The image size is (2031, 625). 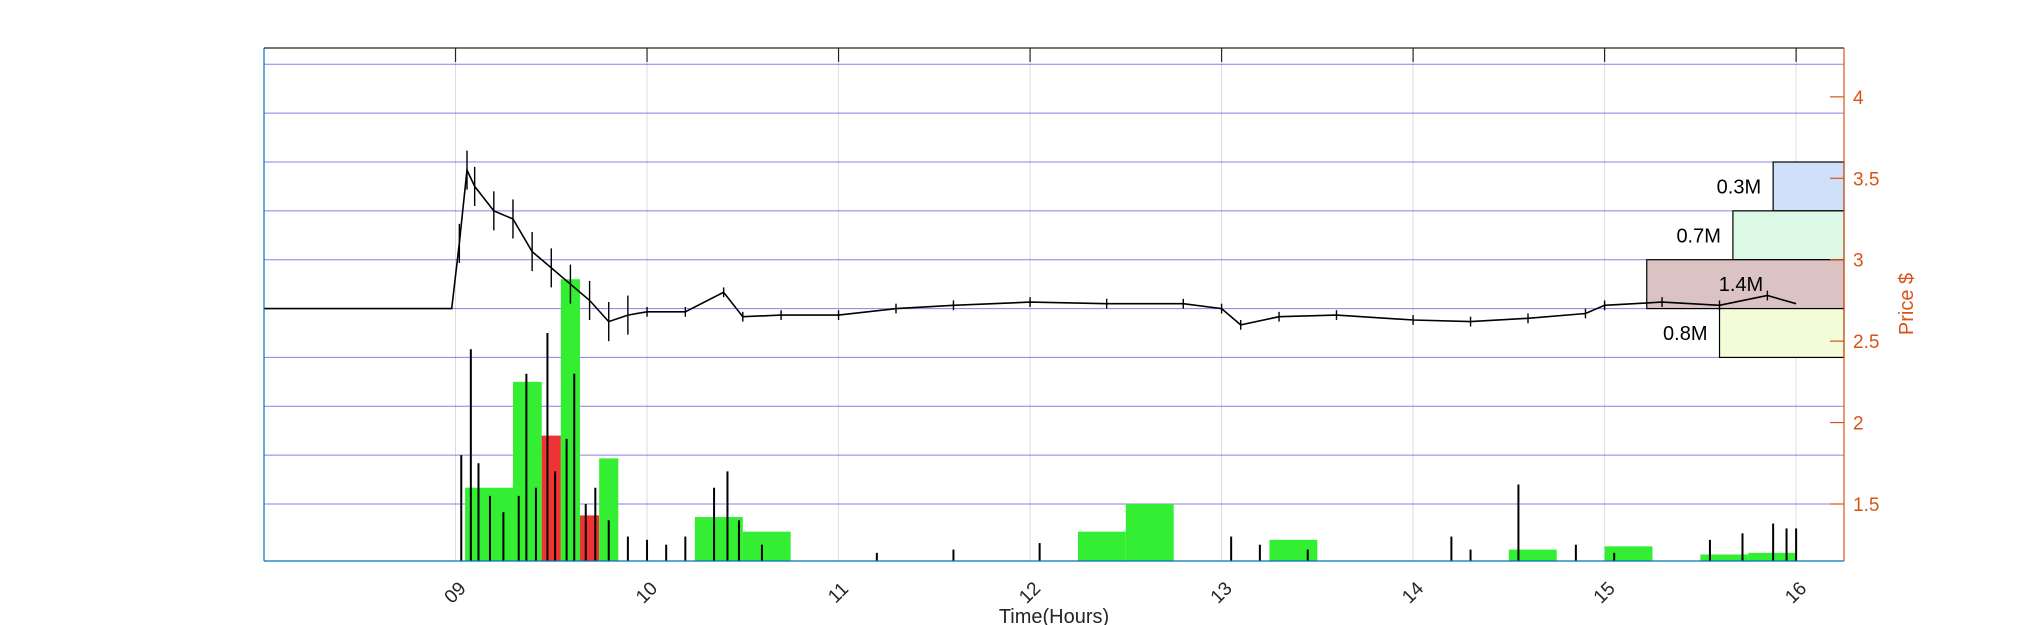 I want to click on x-tick-label: 11, so click(x=838, y=593).